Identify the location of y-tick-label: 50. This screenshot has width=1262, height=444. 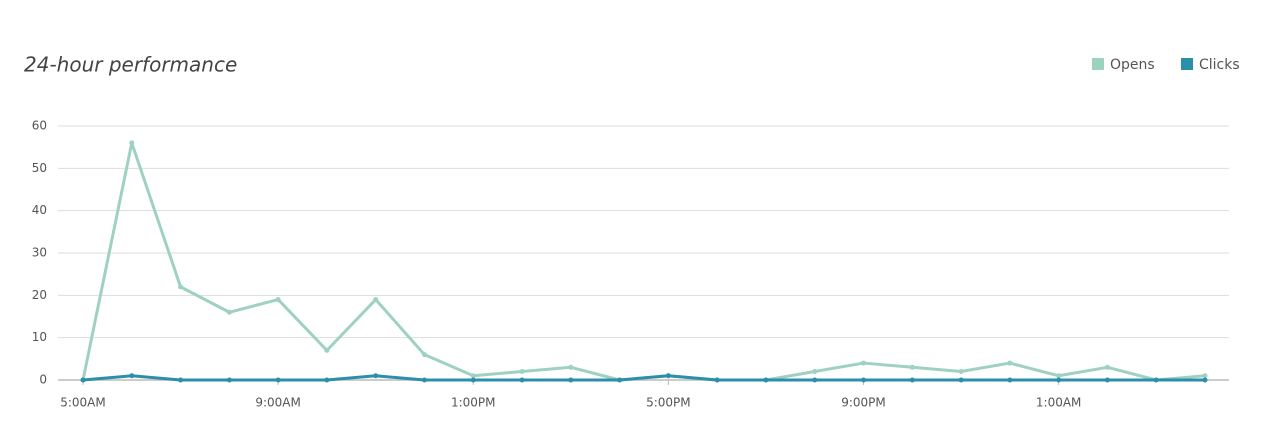
(39, 168).